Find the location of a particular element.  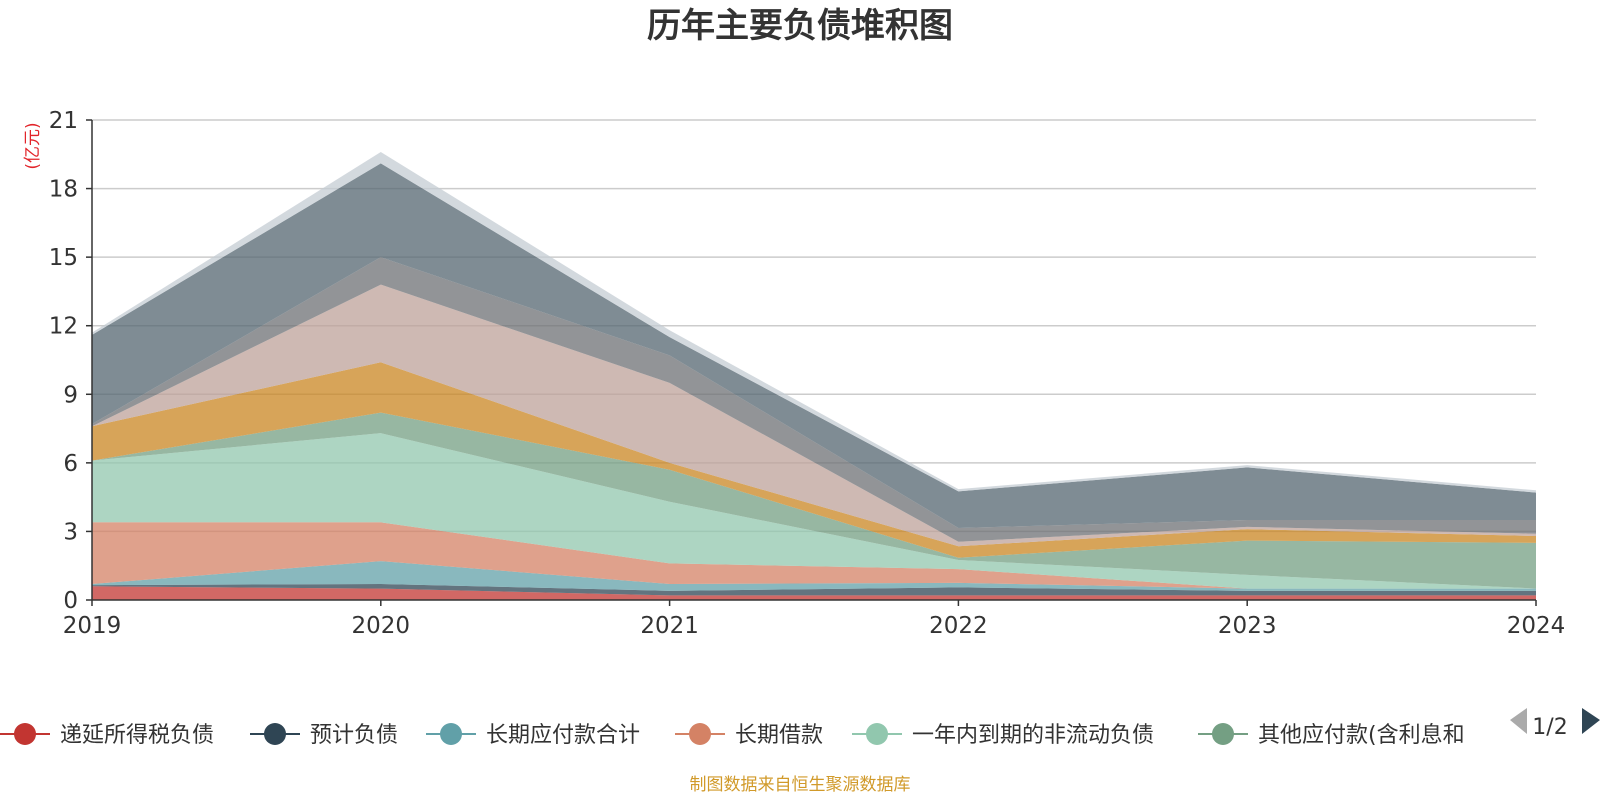

legend-item-1: 递延所得税负债 is located at coordinates (107, 735).